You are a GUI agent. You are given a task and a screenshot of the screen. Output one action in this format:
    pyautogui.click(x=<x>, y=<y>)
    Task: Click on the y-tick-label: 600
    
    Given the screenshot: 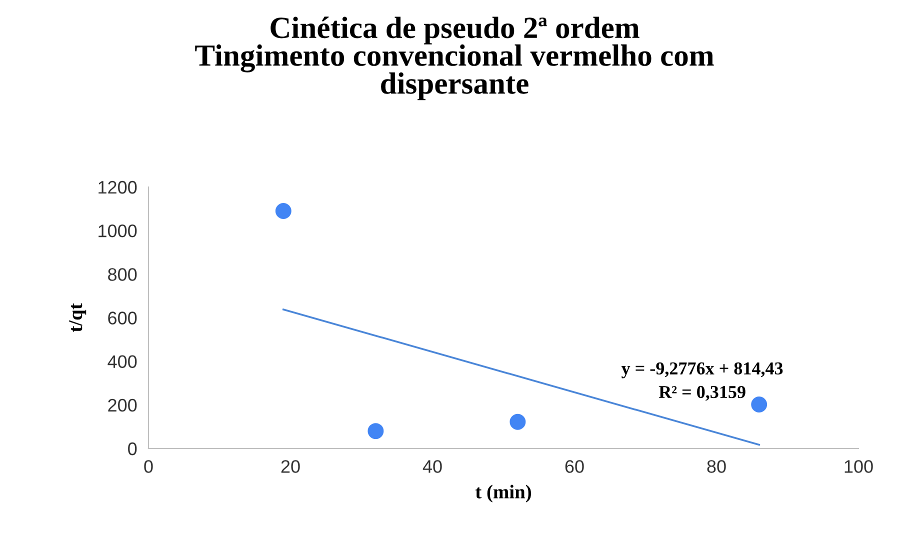 What is the action you would take?
    pyautogui.click(x=122, y=318)
    